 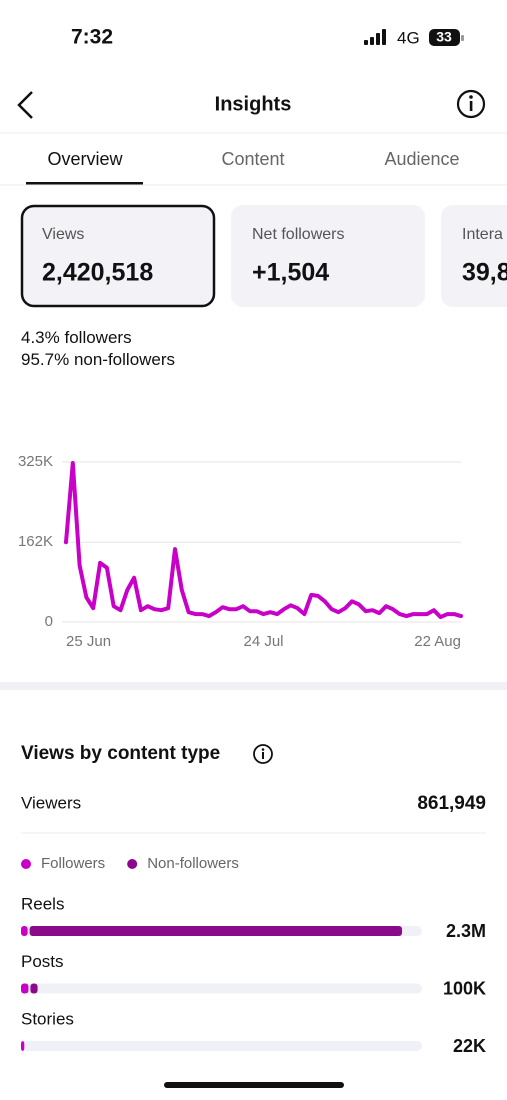 What do you see at coordinates (482, 234) in the screenshot?
I see `card-label: Intera` at bounding box center [482, 234].